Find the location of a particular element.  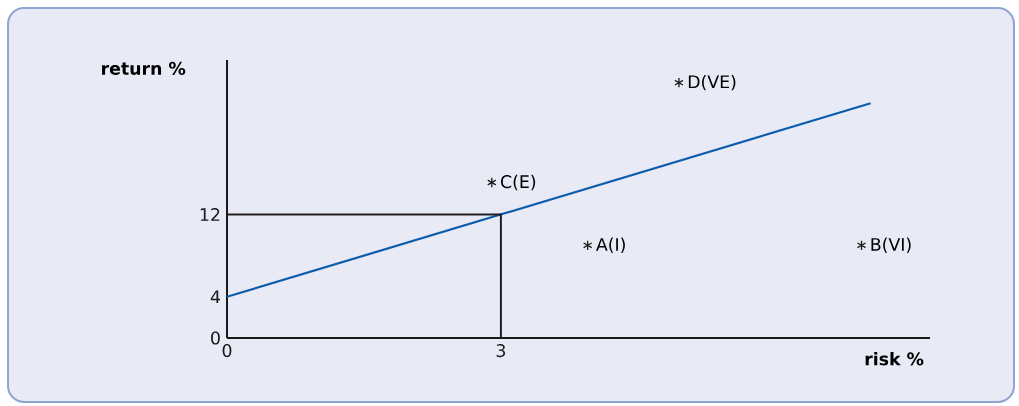

annotation: C(E) is located at coordinates (518, 182).